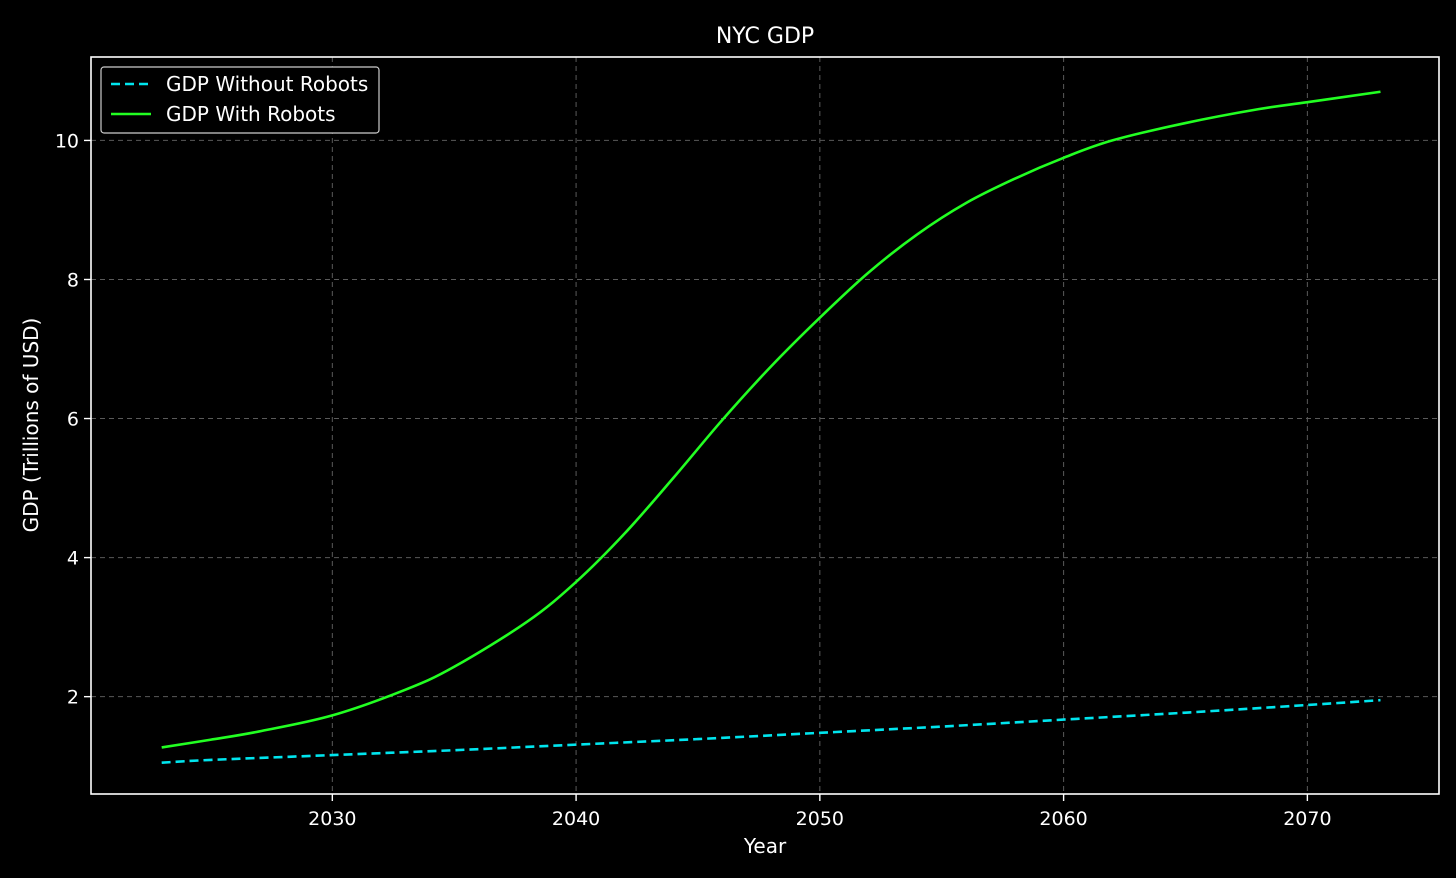  I want to click on legend-box, so click(240, 100).